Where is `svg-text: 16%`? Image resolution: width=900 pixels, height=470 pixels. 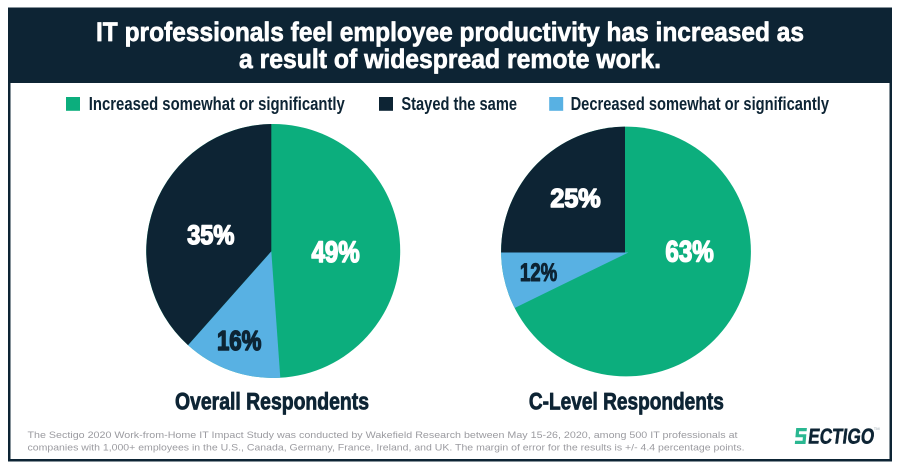
svg-text: 16% is located at coordinates (239, 340).